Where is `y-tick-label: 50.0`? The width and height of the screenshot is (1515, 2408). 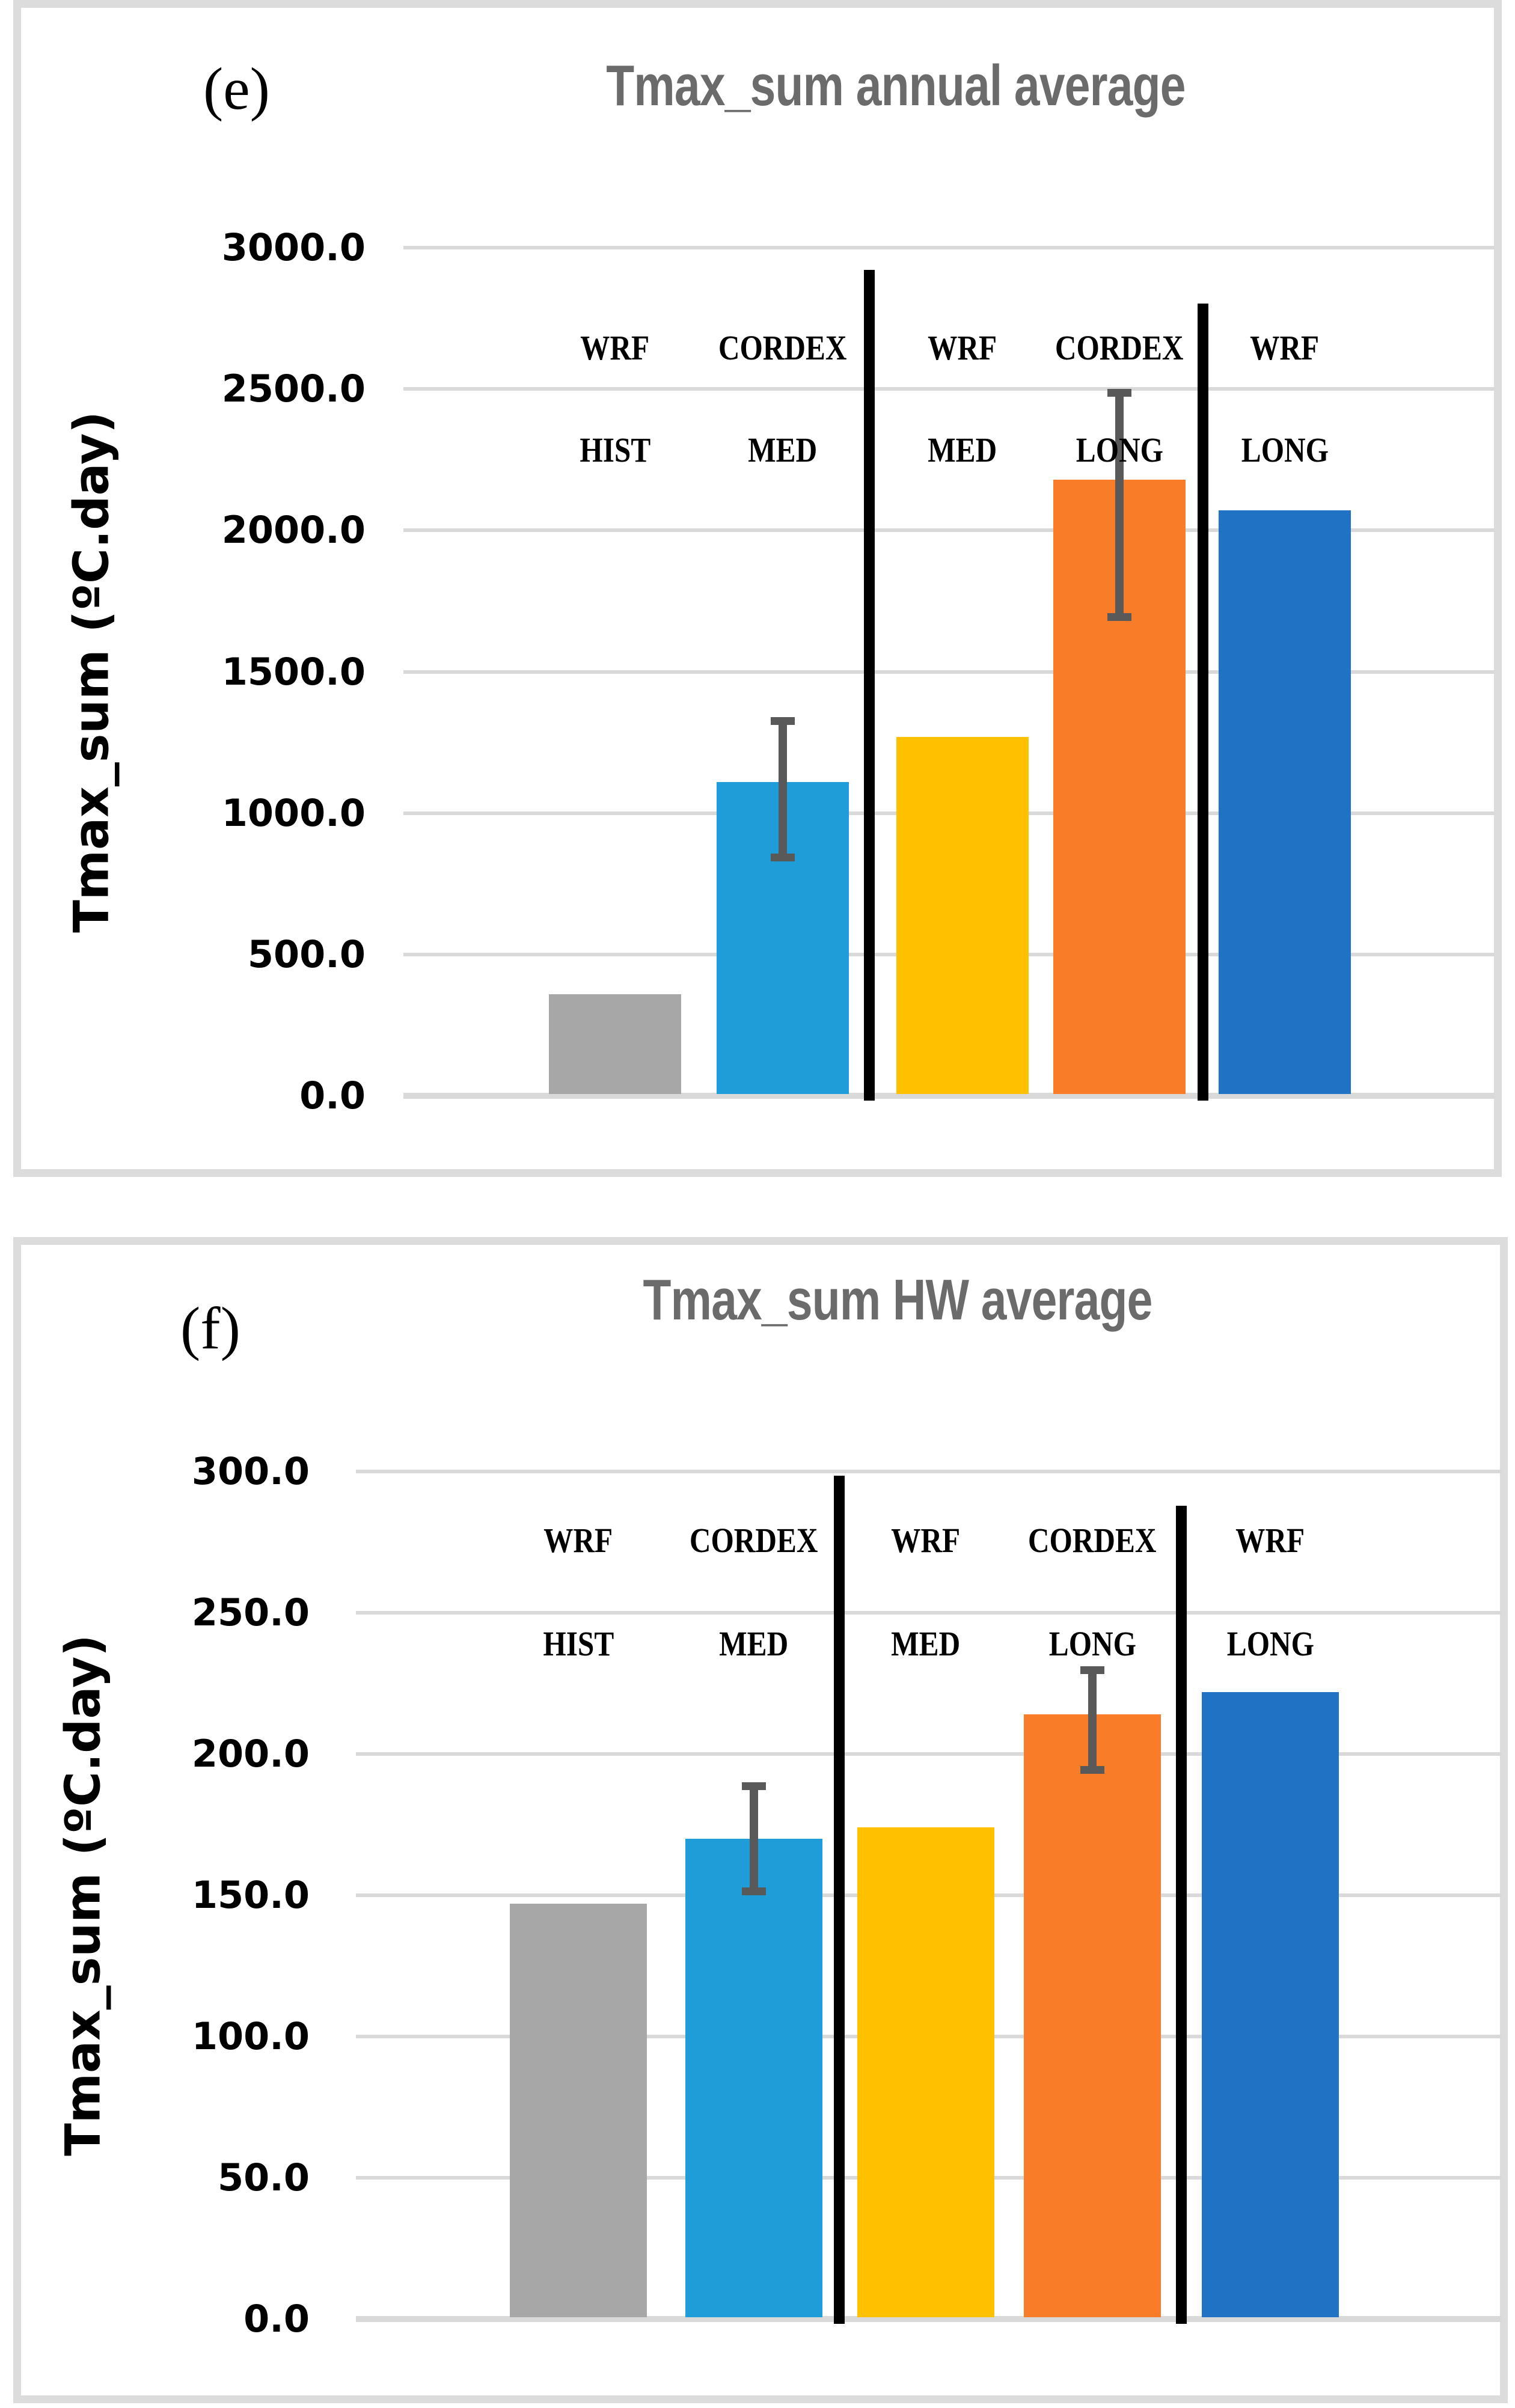 y-tick-label: 50.0 is located at coordinates (264, 2177).